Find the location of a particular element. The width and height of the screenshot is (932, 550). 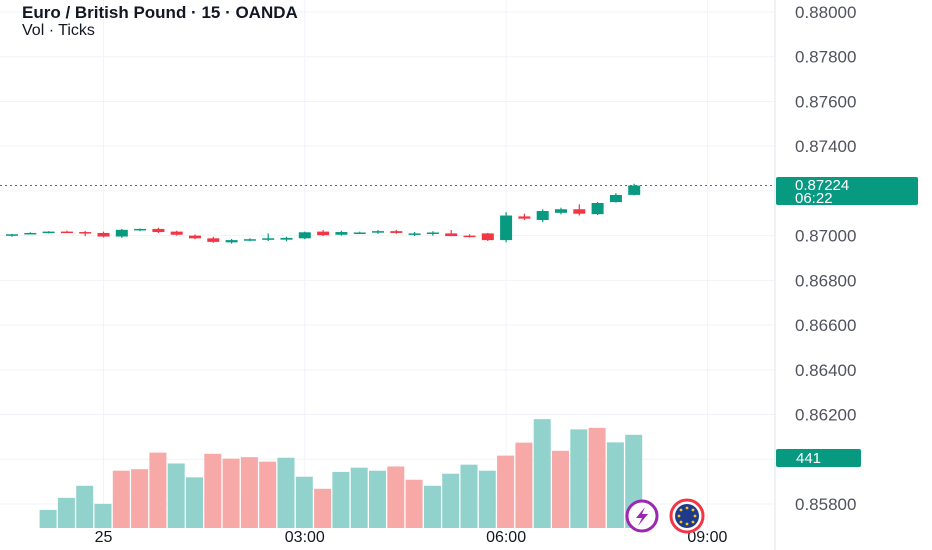

volume-indicator-label: Vol · Ticks is located at coordinates (58, 30).